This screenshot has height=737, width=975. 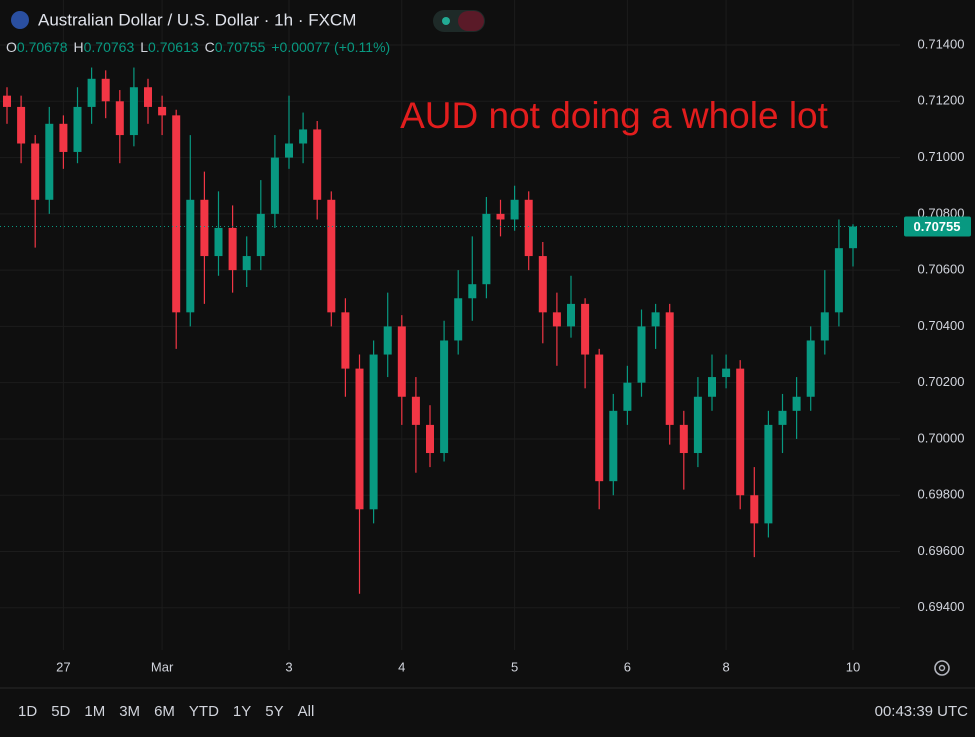 What do you see at coordinates (471, 21) in the screenshot?
I see `status-badge` at bounding box center [471, 21].